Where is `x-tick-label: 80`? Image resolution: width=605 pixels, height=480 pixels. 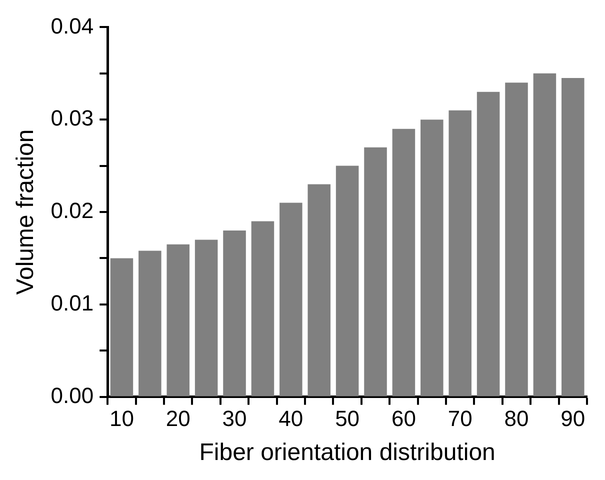 x-tick-label: 80 is located at coordinates (516, 419).